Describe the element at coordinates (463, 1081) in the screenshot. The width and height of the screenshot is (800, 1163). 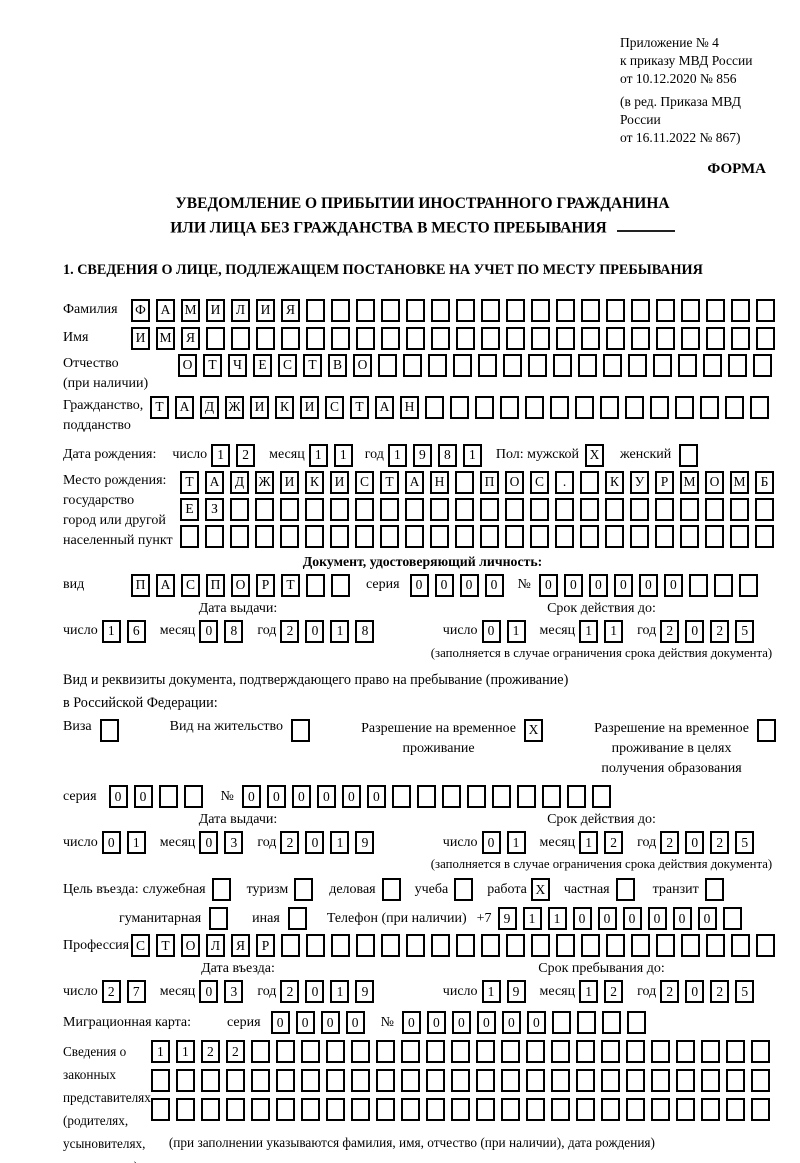
I see `representatives-row2-cells` at that location.